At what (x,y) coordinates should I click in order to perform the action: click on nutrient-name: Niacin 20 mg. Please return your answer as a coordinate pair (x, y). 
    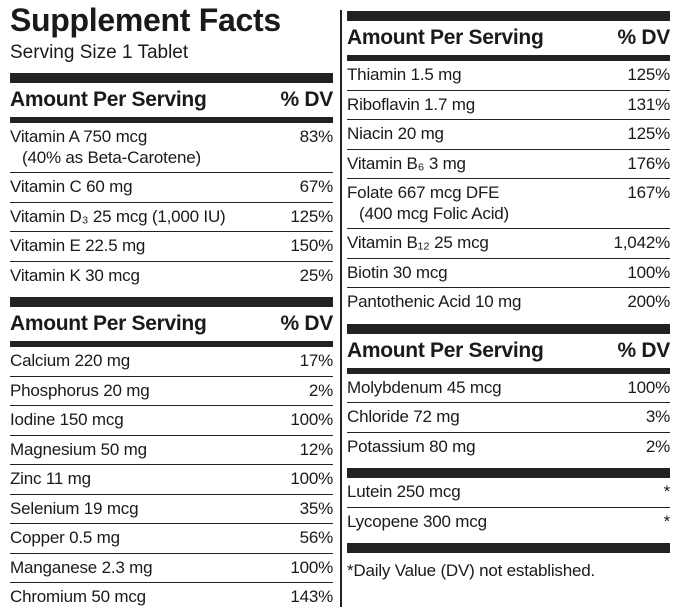
    Looking at the image, I should click on (395, 133).